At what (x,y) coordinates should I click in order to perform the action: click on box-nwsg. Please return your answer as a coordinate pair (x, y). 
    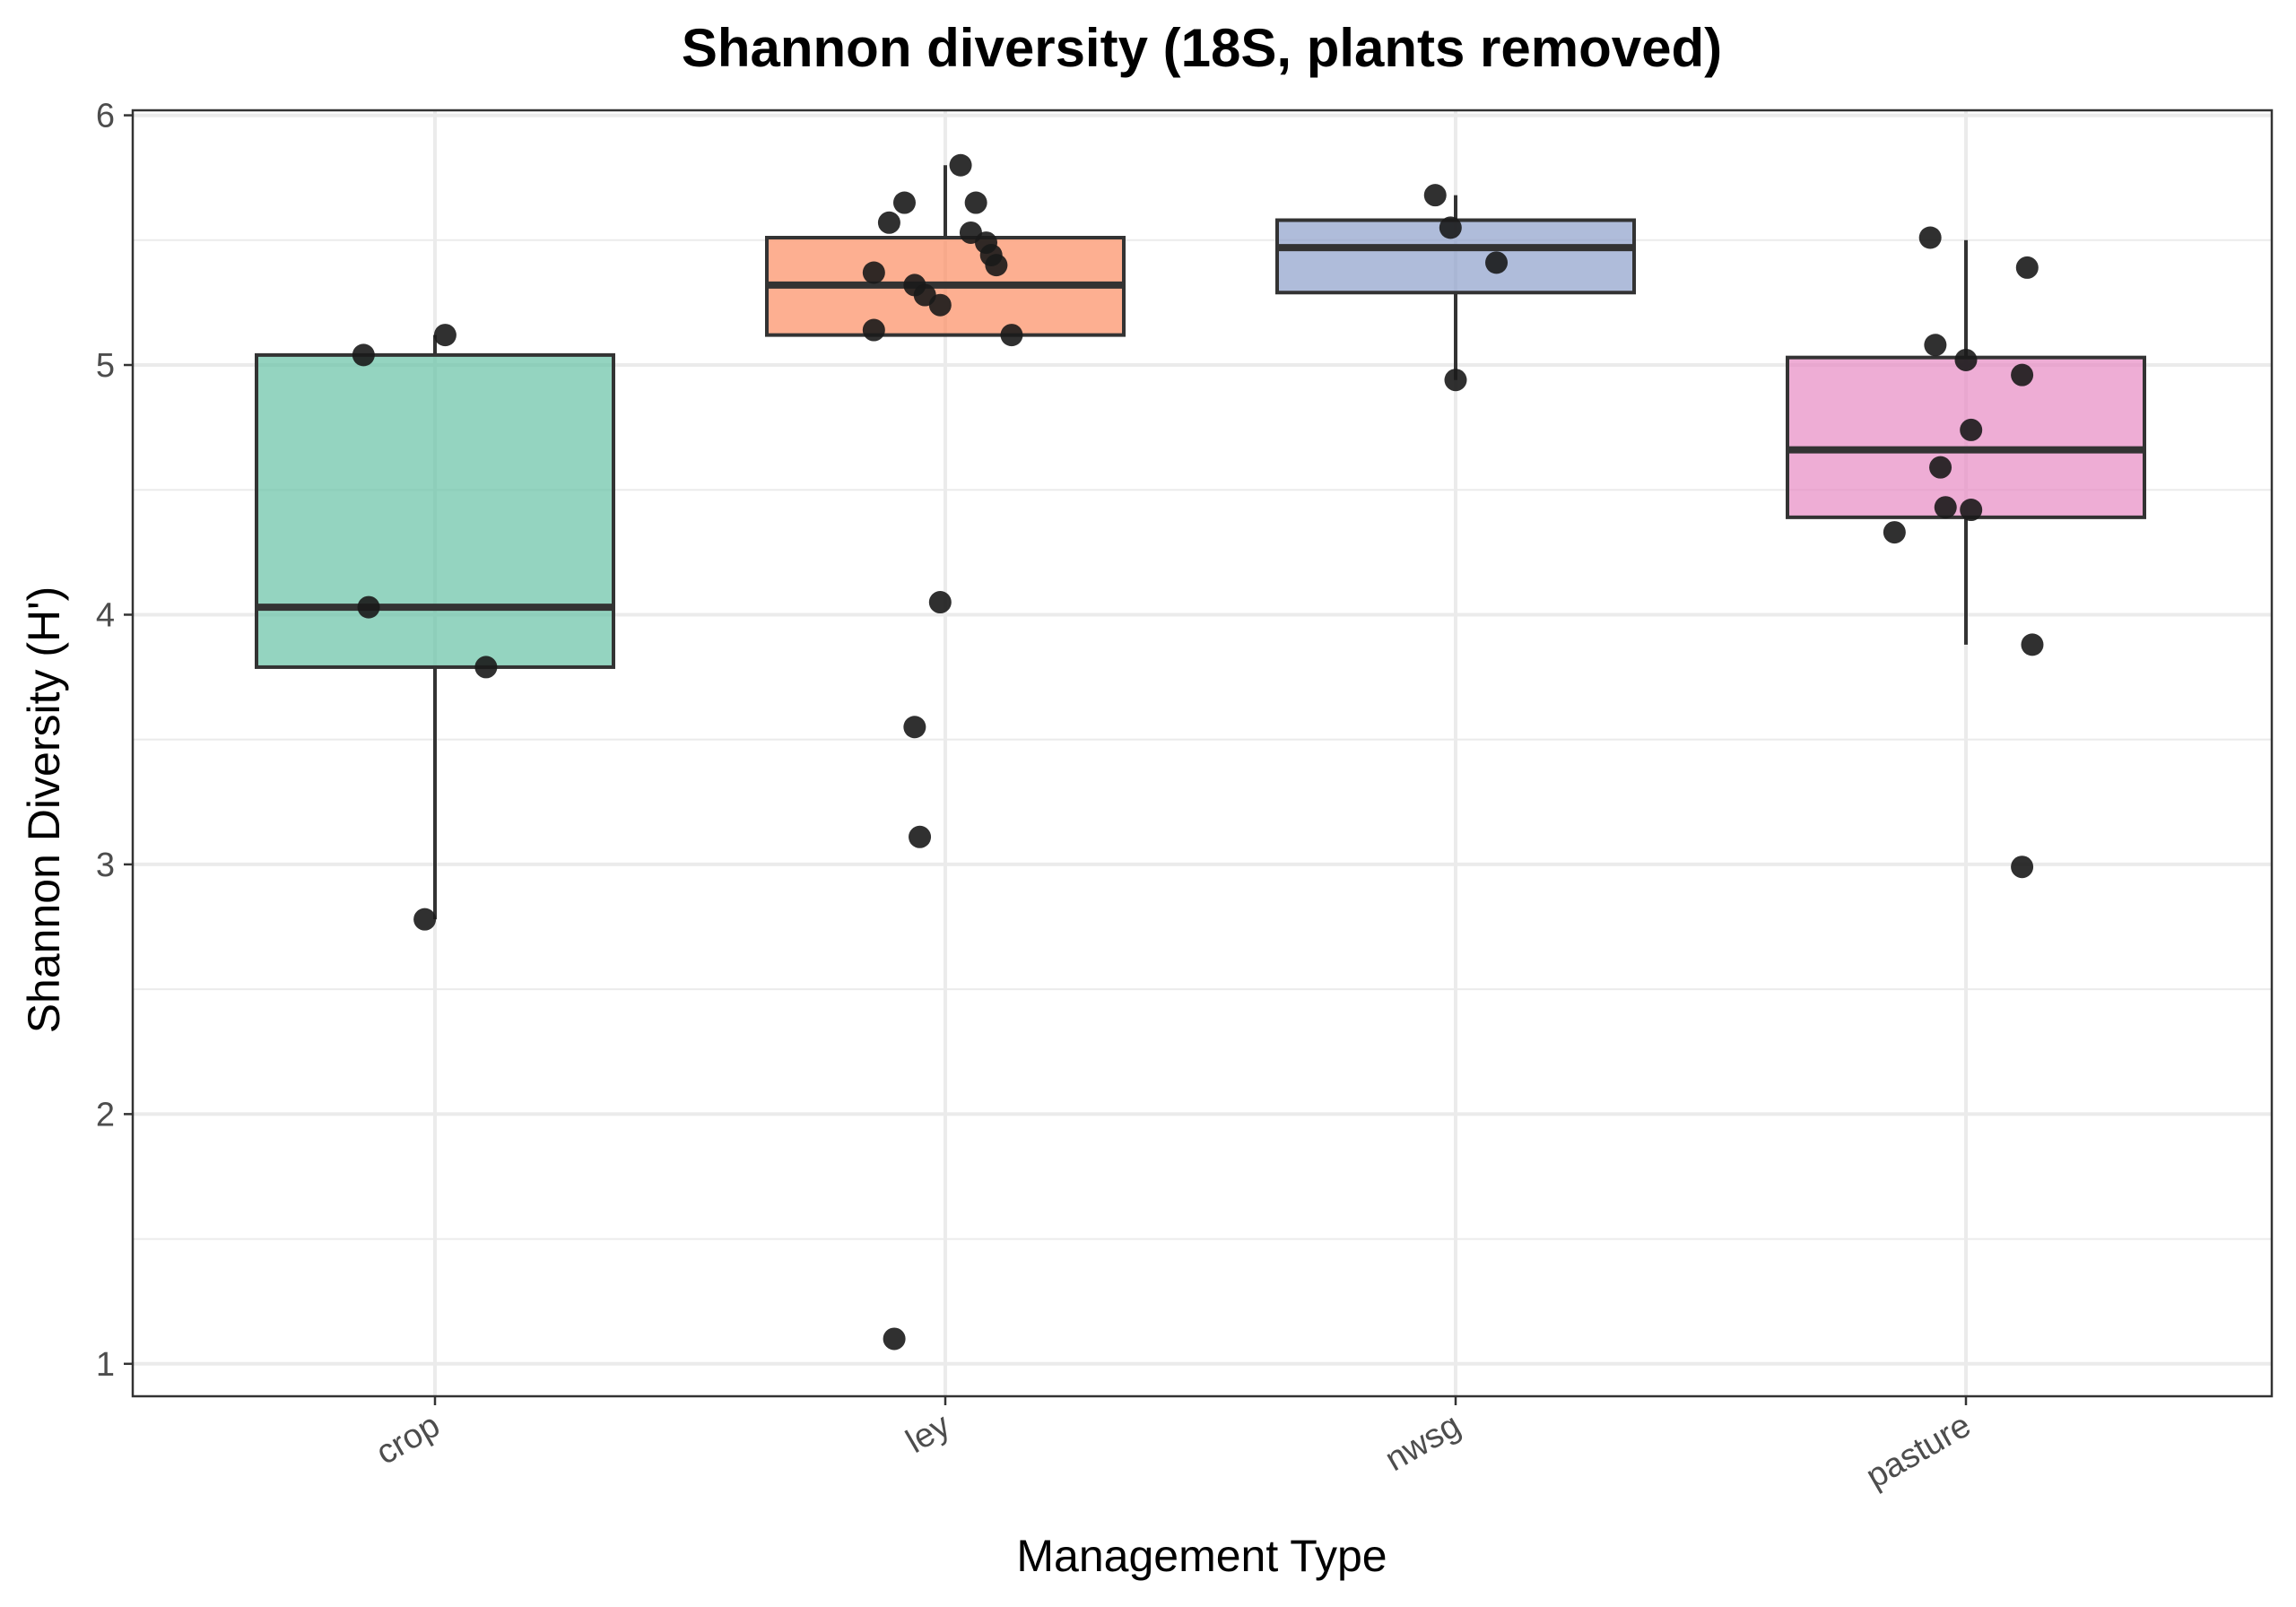
    Looking at the image, I should click on (1455, 288).